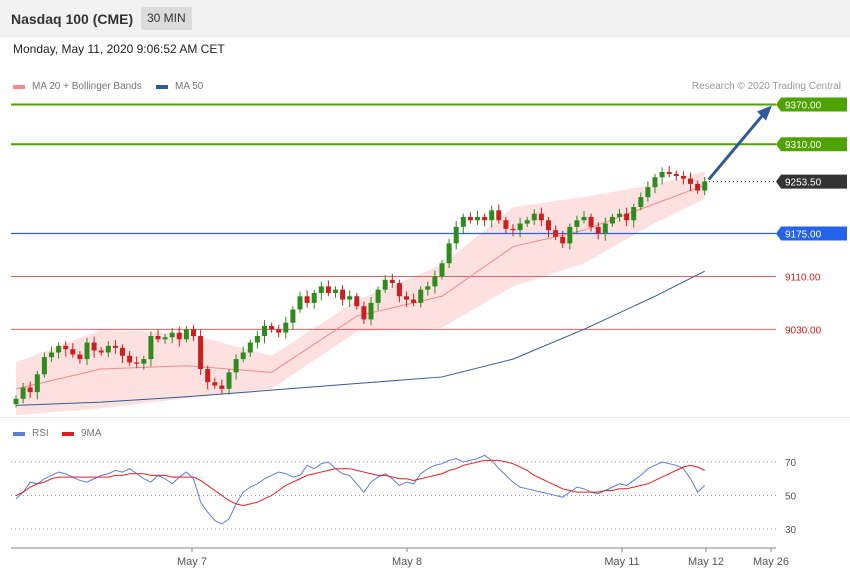 This screenshot has height=576, width=850. I want to click on price-label-1: 9310.00, so click(803, 145).